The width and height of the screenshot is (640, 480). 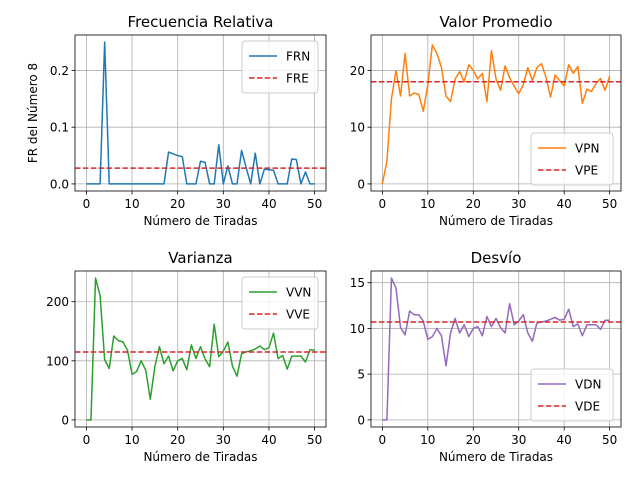 I want to click on legend: VPN VPE, so click(x=572, y=159).